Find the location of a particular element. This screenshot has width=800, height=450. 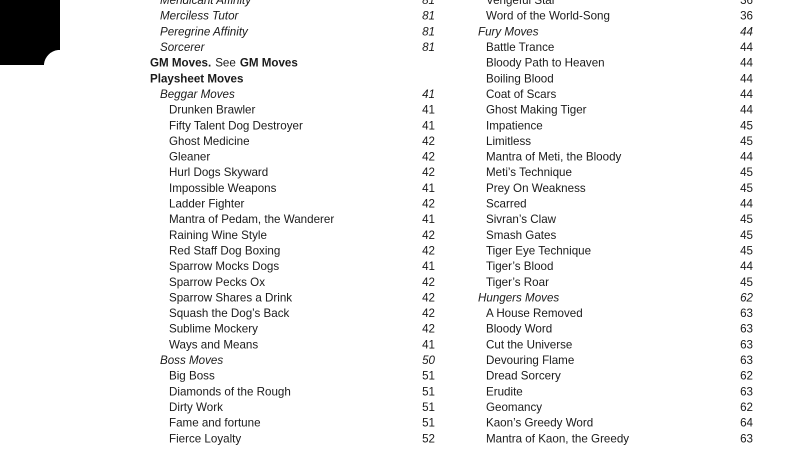

see-reference: GM Moves is located at coordinates (269, 63).